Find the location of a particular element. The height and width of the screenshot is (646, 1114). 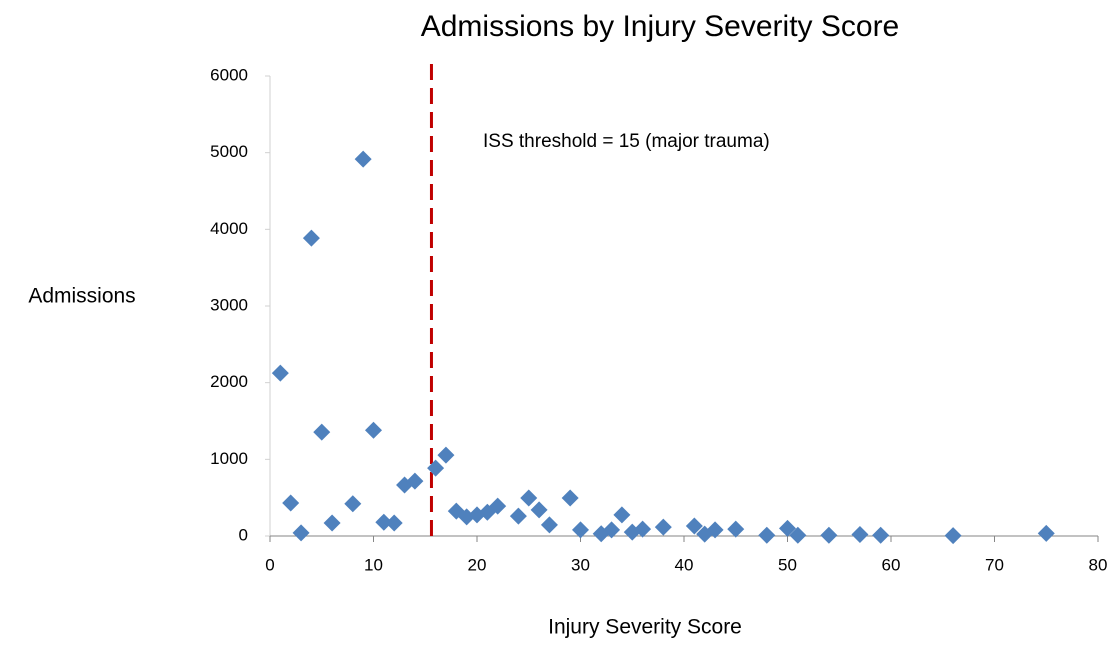

y-axis-label: Admissions is located at coordinates (81, 296).